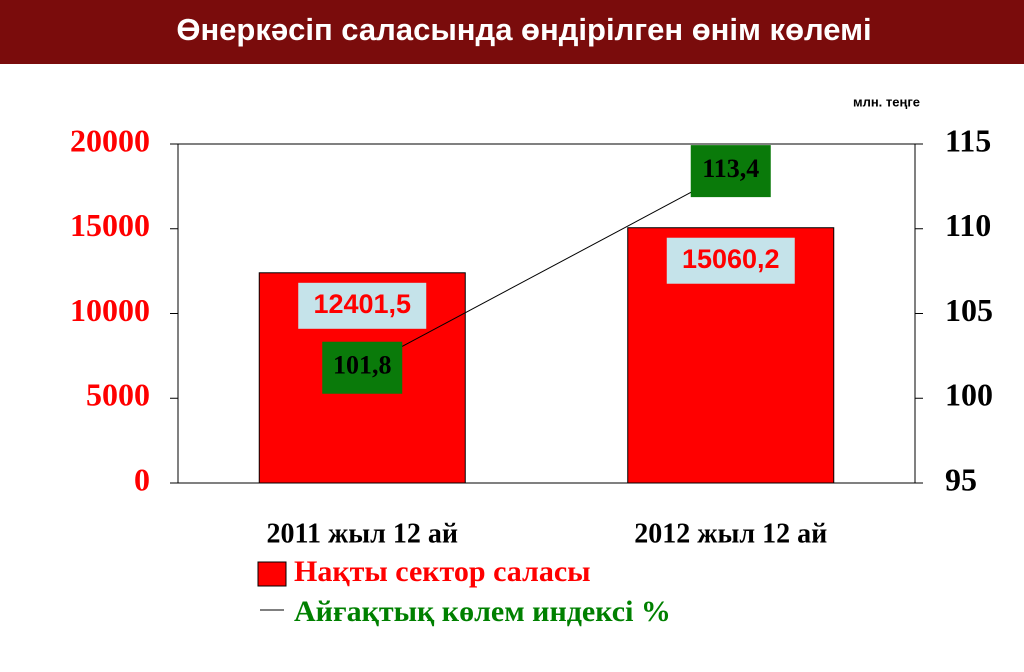  Describe the element at coordinates (442, 571) in the screenshot. I see `legend-label: Нақты сектор саласы` at that location.